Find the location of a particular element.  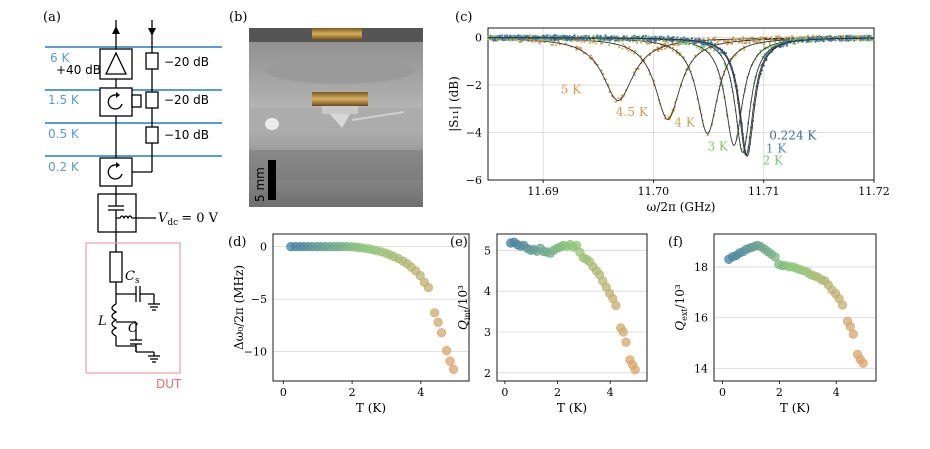

series-label: 1 K is located at coordinates (776, 149).